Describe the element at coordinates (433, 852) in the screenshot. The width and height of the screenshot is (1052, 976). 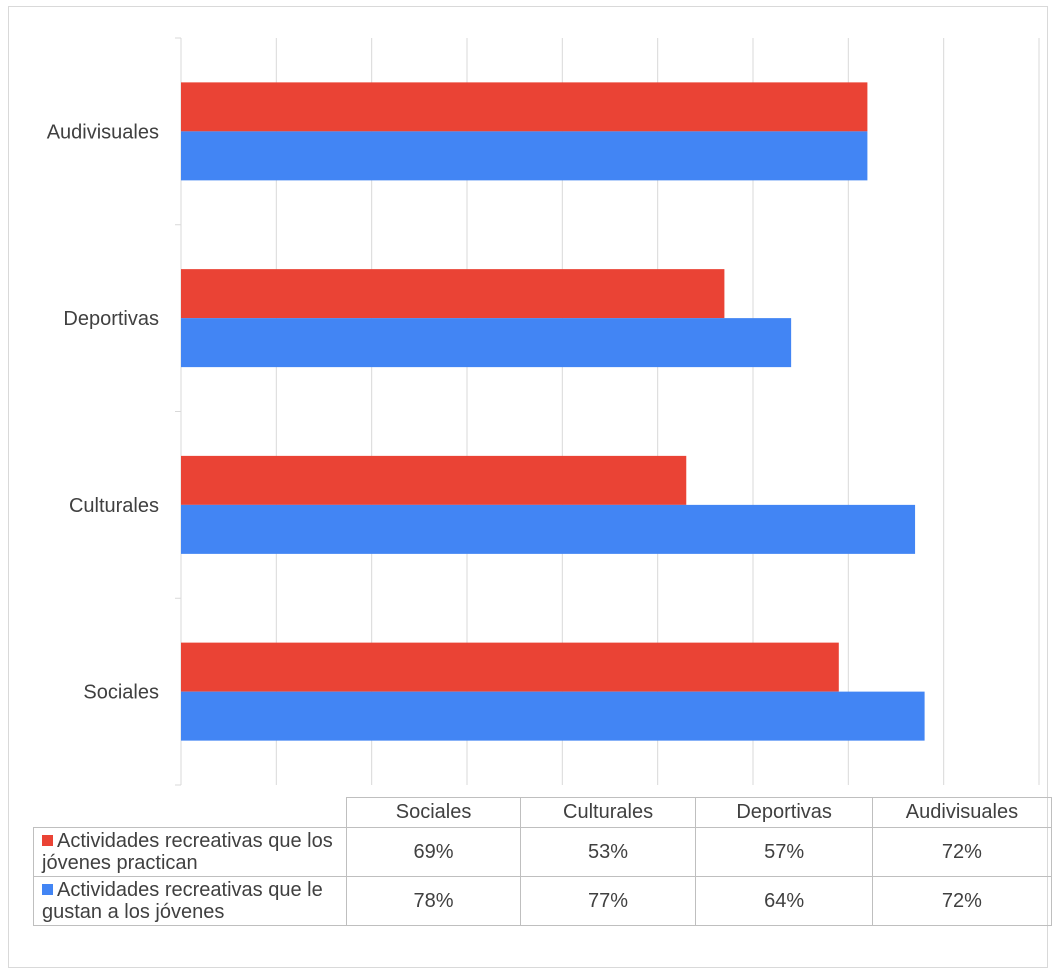
I see `table-cell-practican-sociales: 69%` at that location.